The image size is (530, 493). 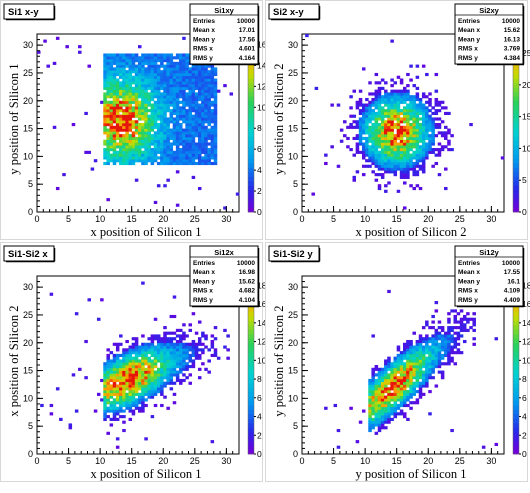 What do you see at coordinates (163, 219) in the screenshot?
I see `x-tick-label: 20` at bounding box center [163, 219].